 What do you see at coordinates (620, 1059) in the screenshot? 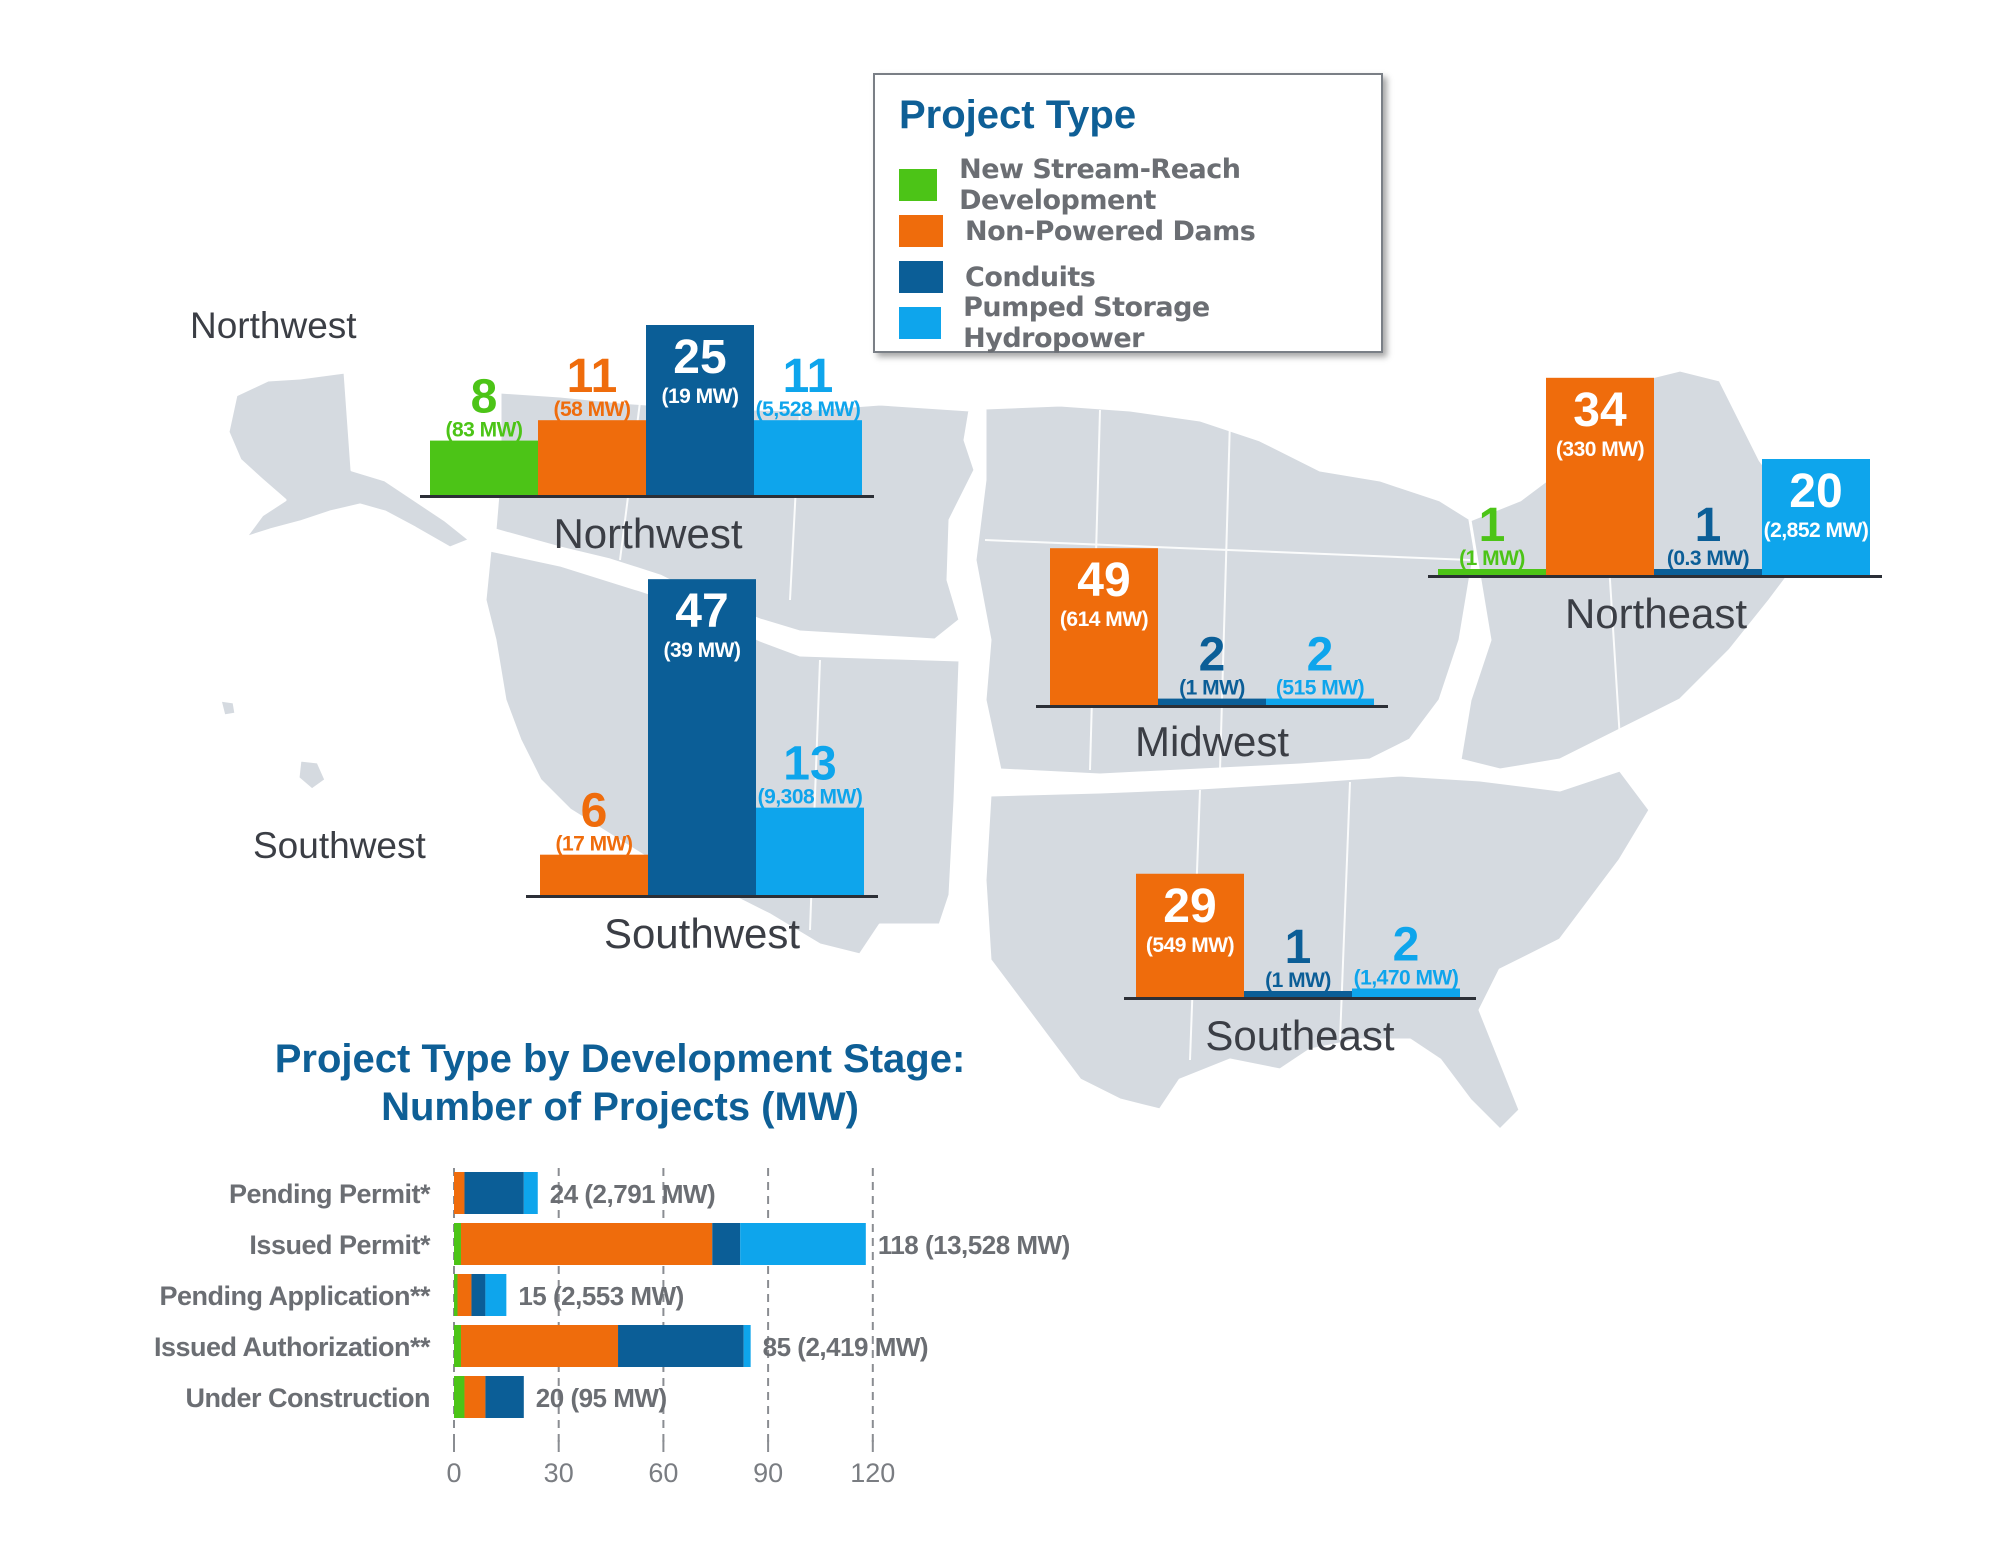
I see `stage-chart-title-line1: Project Type by Development Stage:` at bounding box center [620, 1059].